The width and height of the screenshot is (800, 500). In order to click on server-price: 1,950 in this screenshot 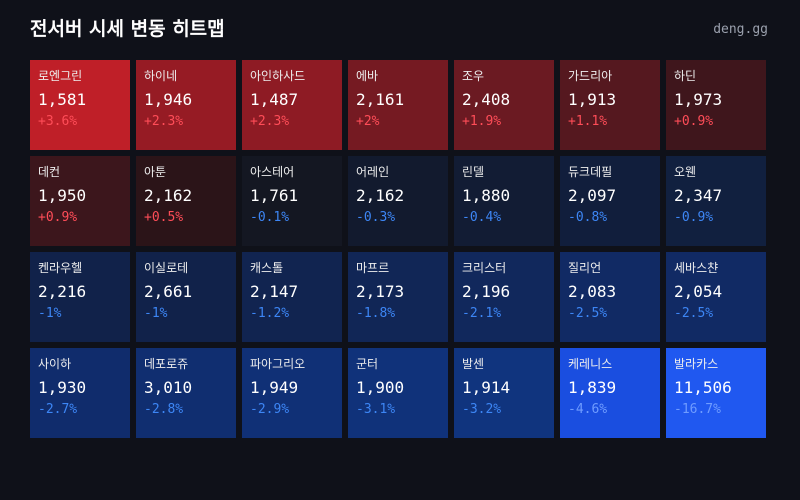, I will do `click(62, 195)`.